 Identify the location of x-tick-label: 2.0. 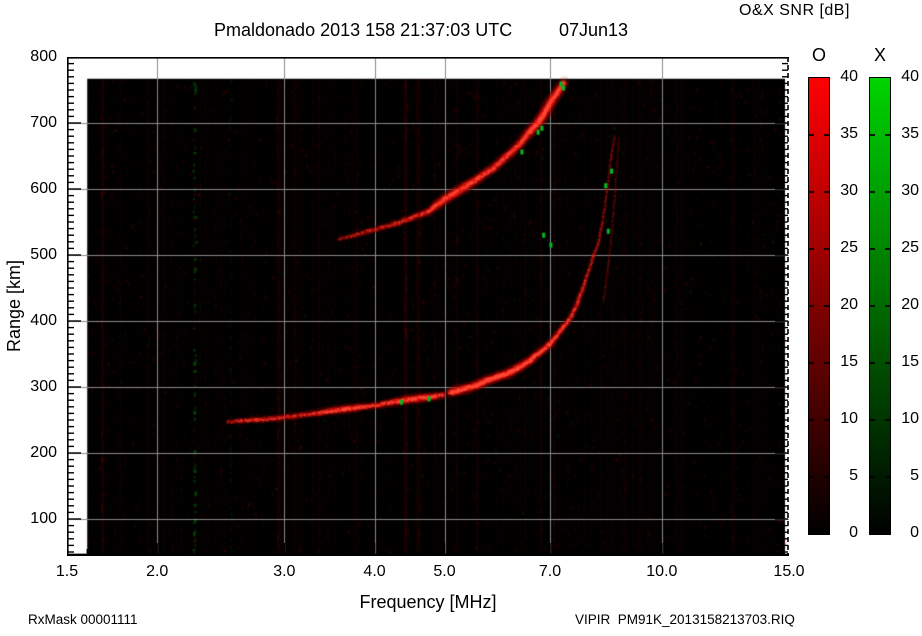
(157, 571).